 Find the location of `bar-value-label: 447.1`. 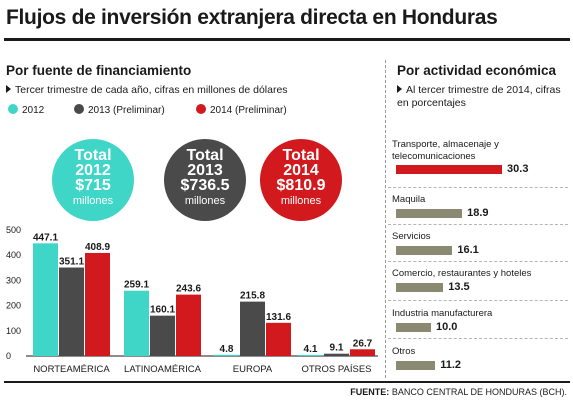

bar-value-label: 447.1 is located at coordinates (45, 237).